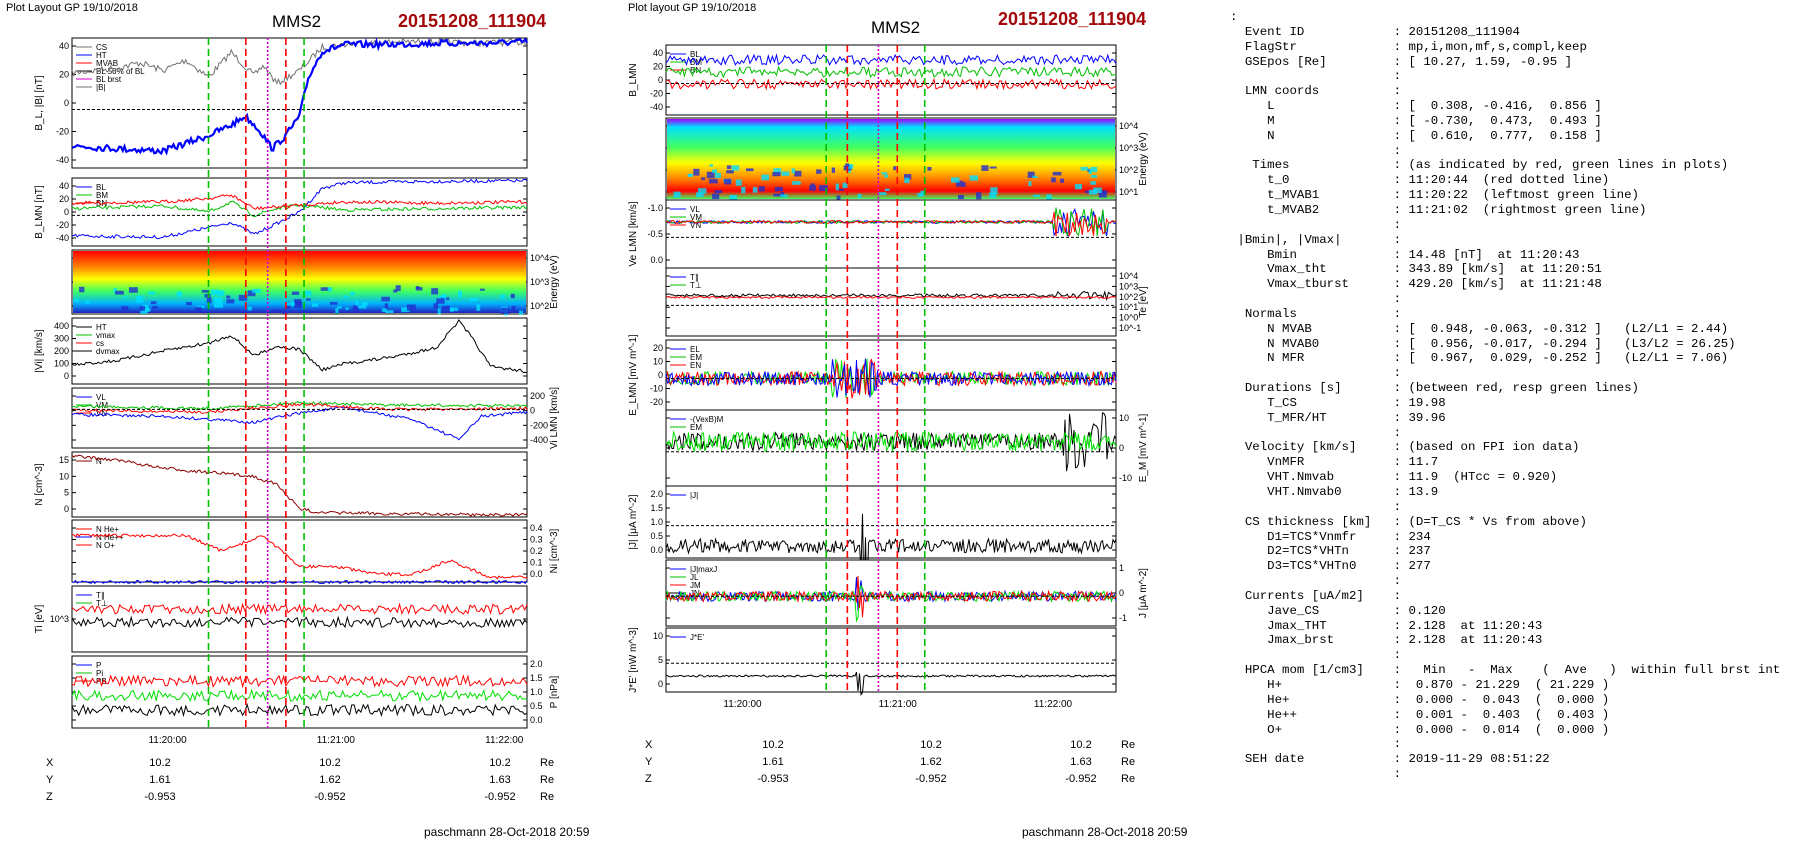 The image size is (1804, 841). I want to click on legend-entry: T⊥, so click(102, 603).